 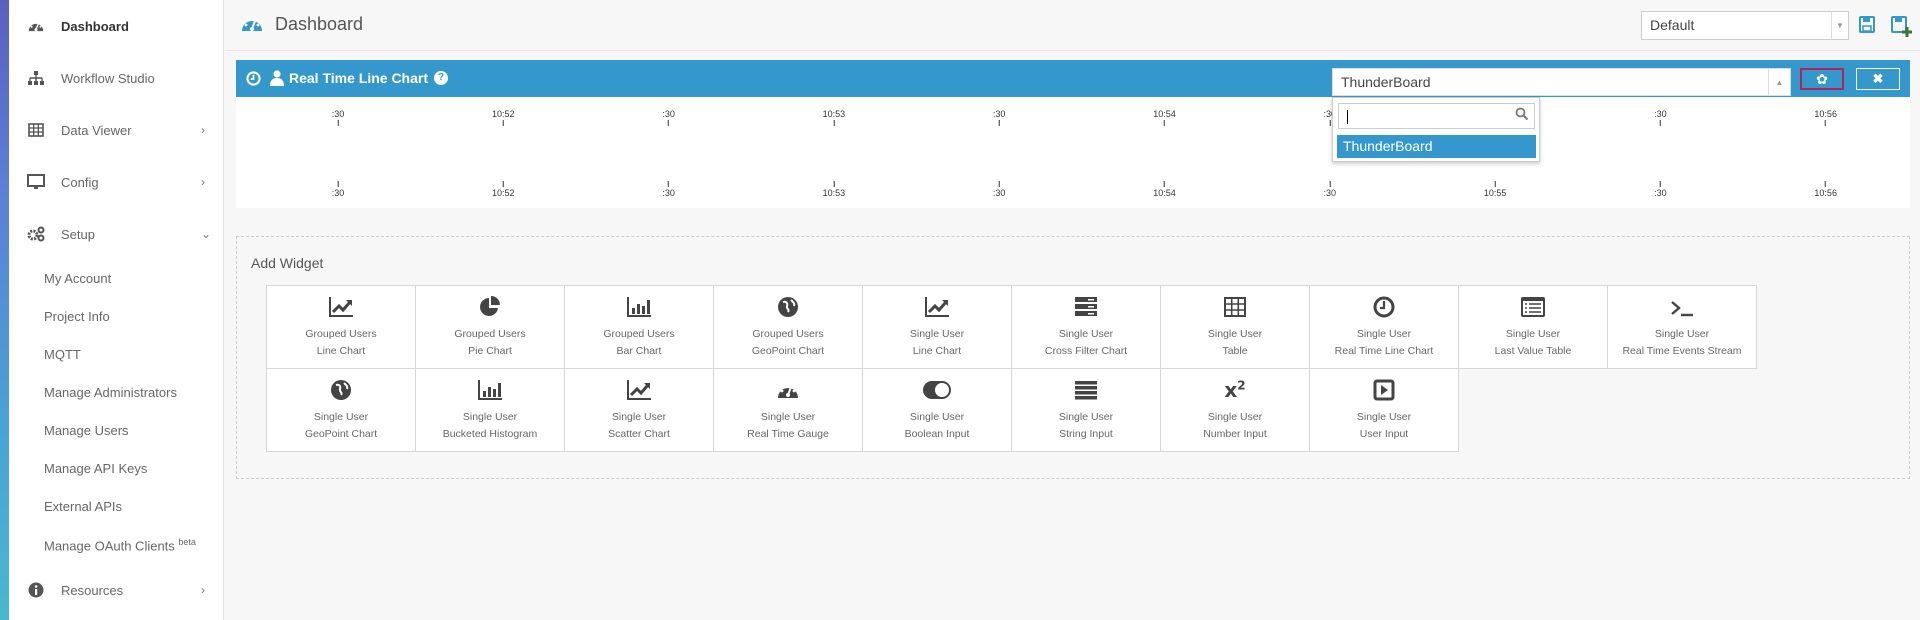 I want to click on sidebar-item-label: Workflow Studio, so click(x=108, y=78).